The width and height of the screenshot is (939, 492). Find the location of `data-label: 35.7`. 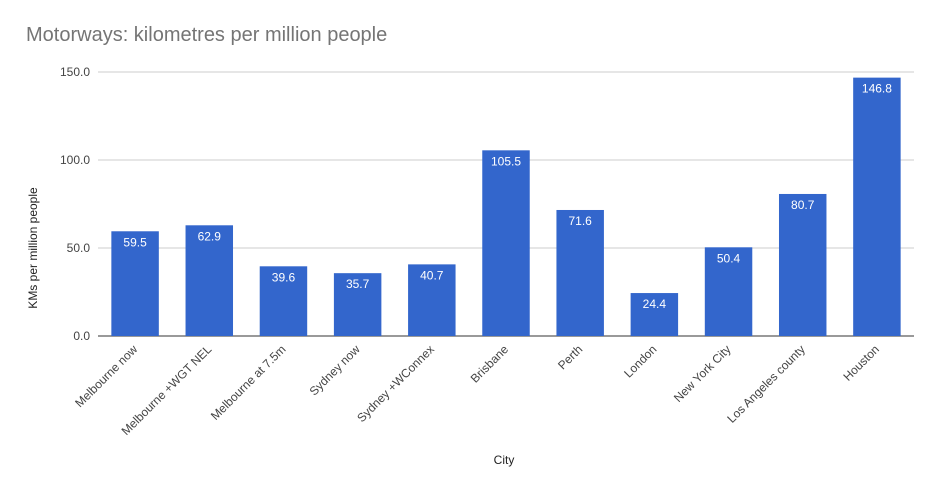

data-label: 35.7 is located at coordinates (358, 284).